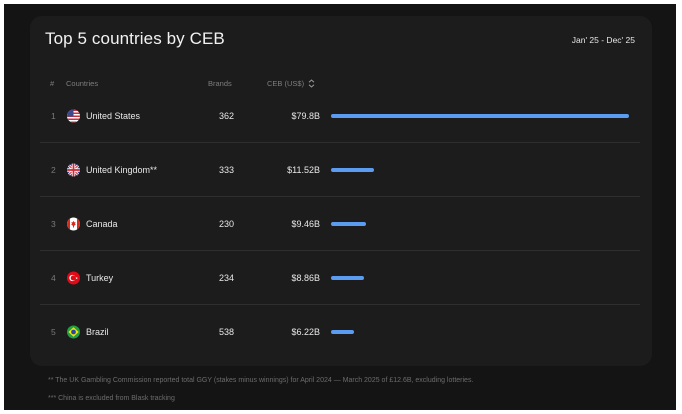 This screenshot has height=414, width=682. I want to click on column-header-countries: Countries, so click(82, 83).